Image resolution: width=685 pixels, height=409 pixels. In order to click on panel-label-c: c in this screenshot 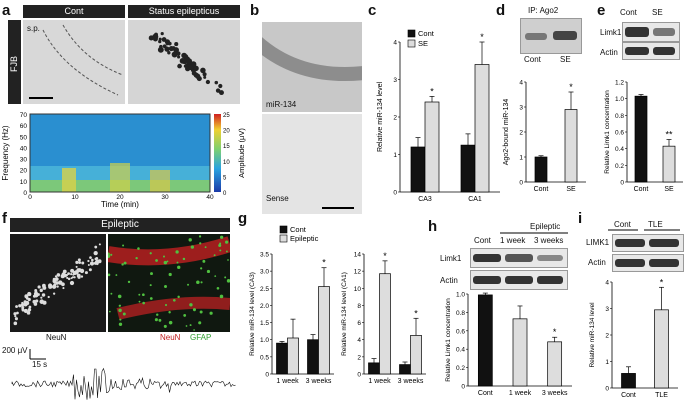, I will do `click(372, 10)`.